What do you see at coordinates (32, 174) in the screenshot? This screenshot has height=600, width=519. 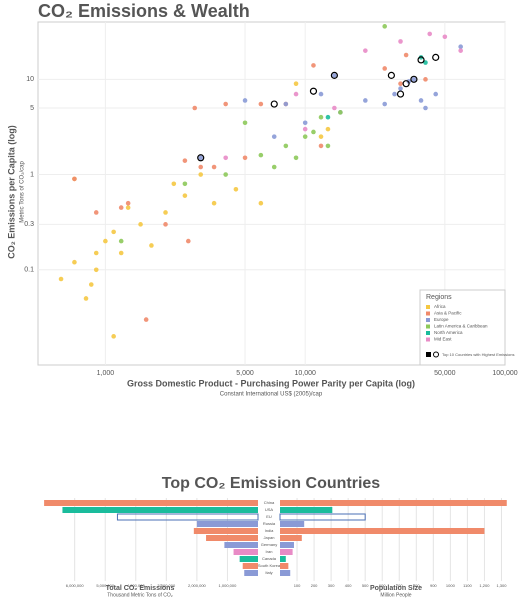 I see `y-tick-label: 1` at bounding box center [32, 174].